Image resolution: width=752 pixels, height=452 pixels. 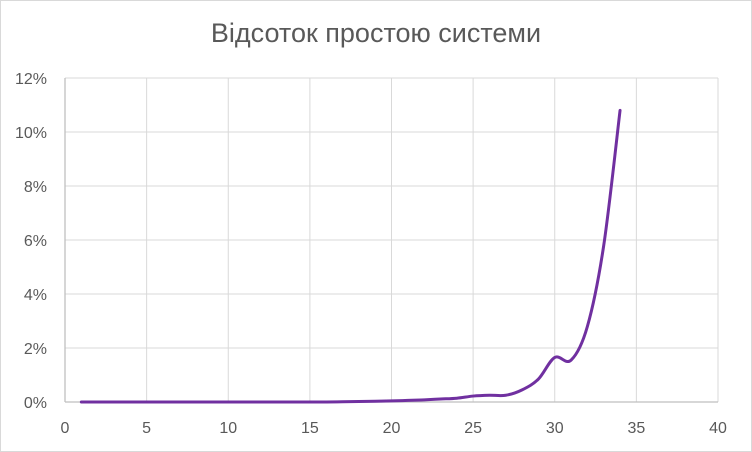 I want to click on y-tick-label: 0%, so click(x=35, y=403).